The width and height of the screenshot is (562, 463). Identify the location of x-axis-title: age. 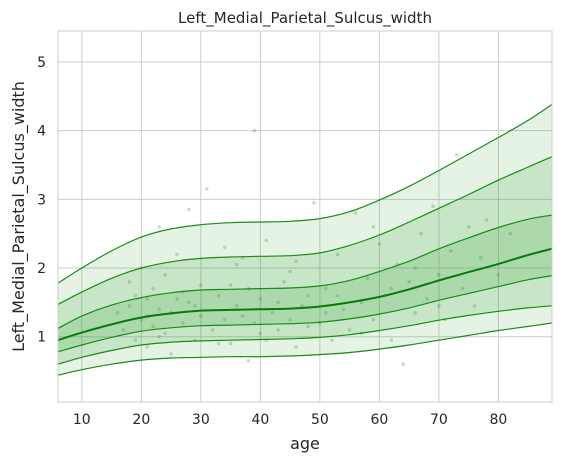
(305, 443).